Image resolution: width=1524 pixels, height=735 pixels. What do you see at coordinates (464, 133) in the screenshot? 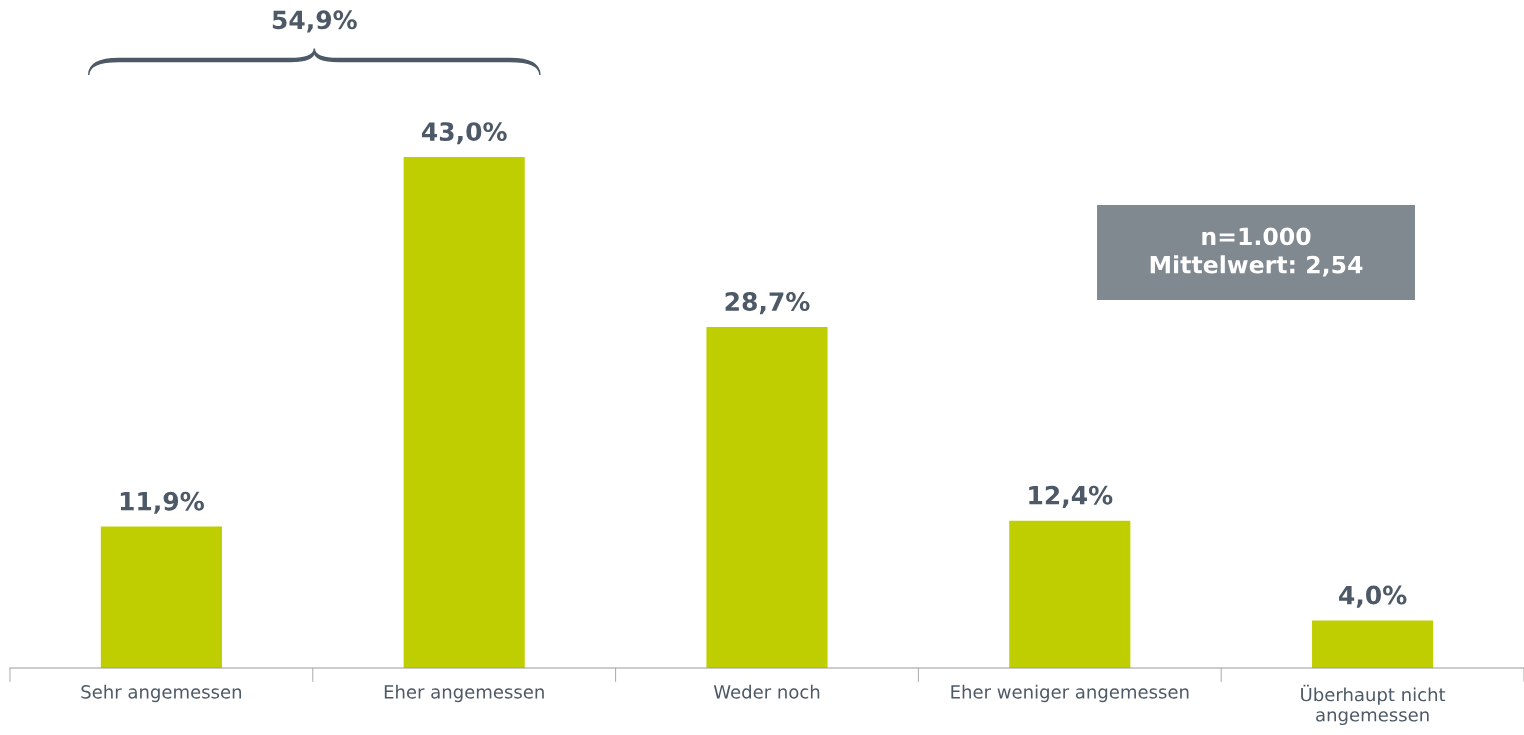
I see `data-label: 43,0%` at bounding box center [464, 133].